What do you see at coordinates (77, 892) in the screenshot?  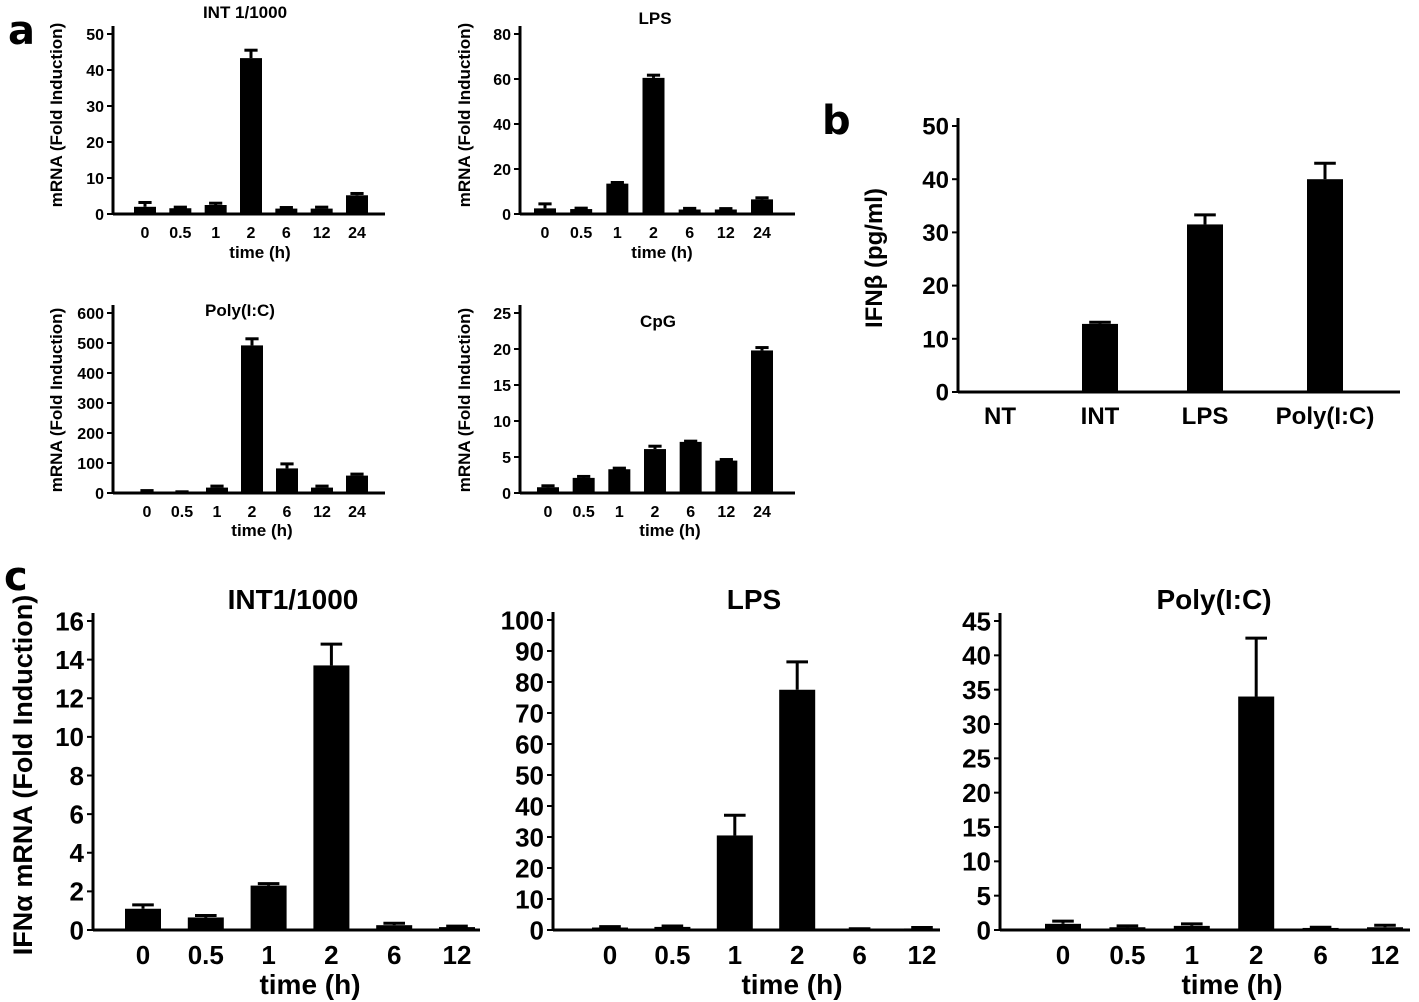 I see `y-tick-label: 2` at bounding box center [77, 892].